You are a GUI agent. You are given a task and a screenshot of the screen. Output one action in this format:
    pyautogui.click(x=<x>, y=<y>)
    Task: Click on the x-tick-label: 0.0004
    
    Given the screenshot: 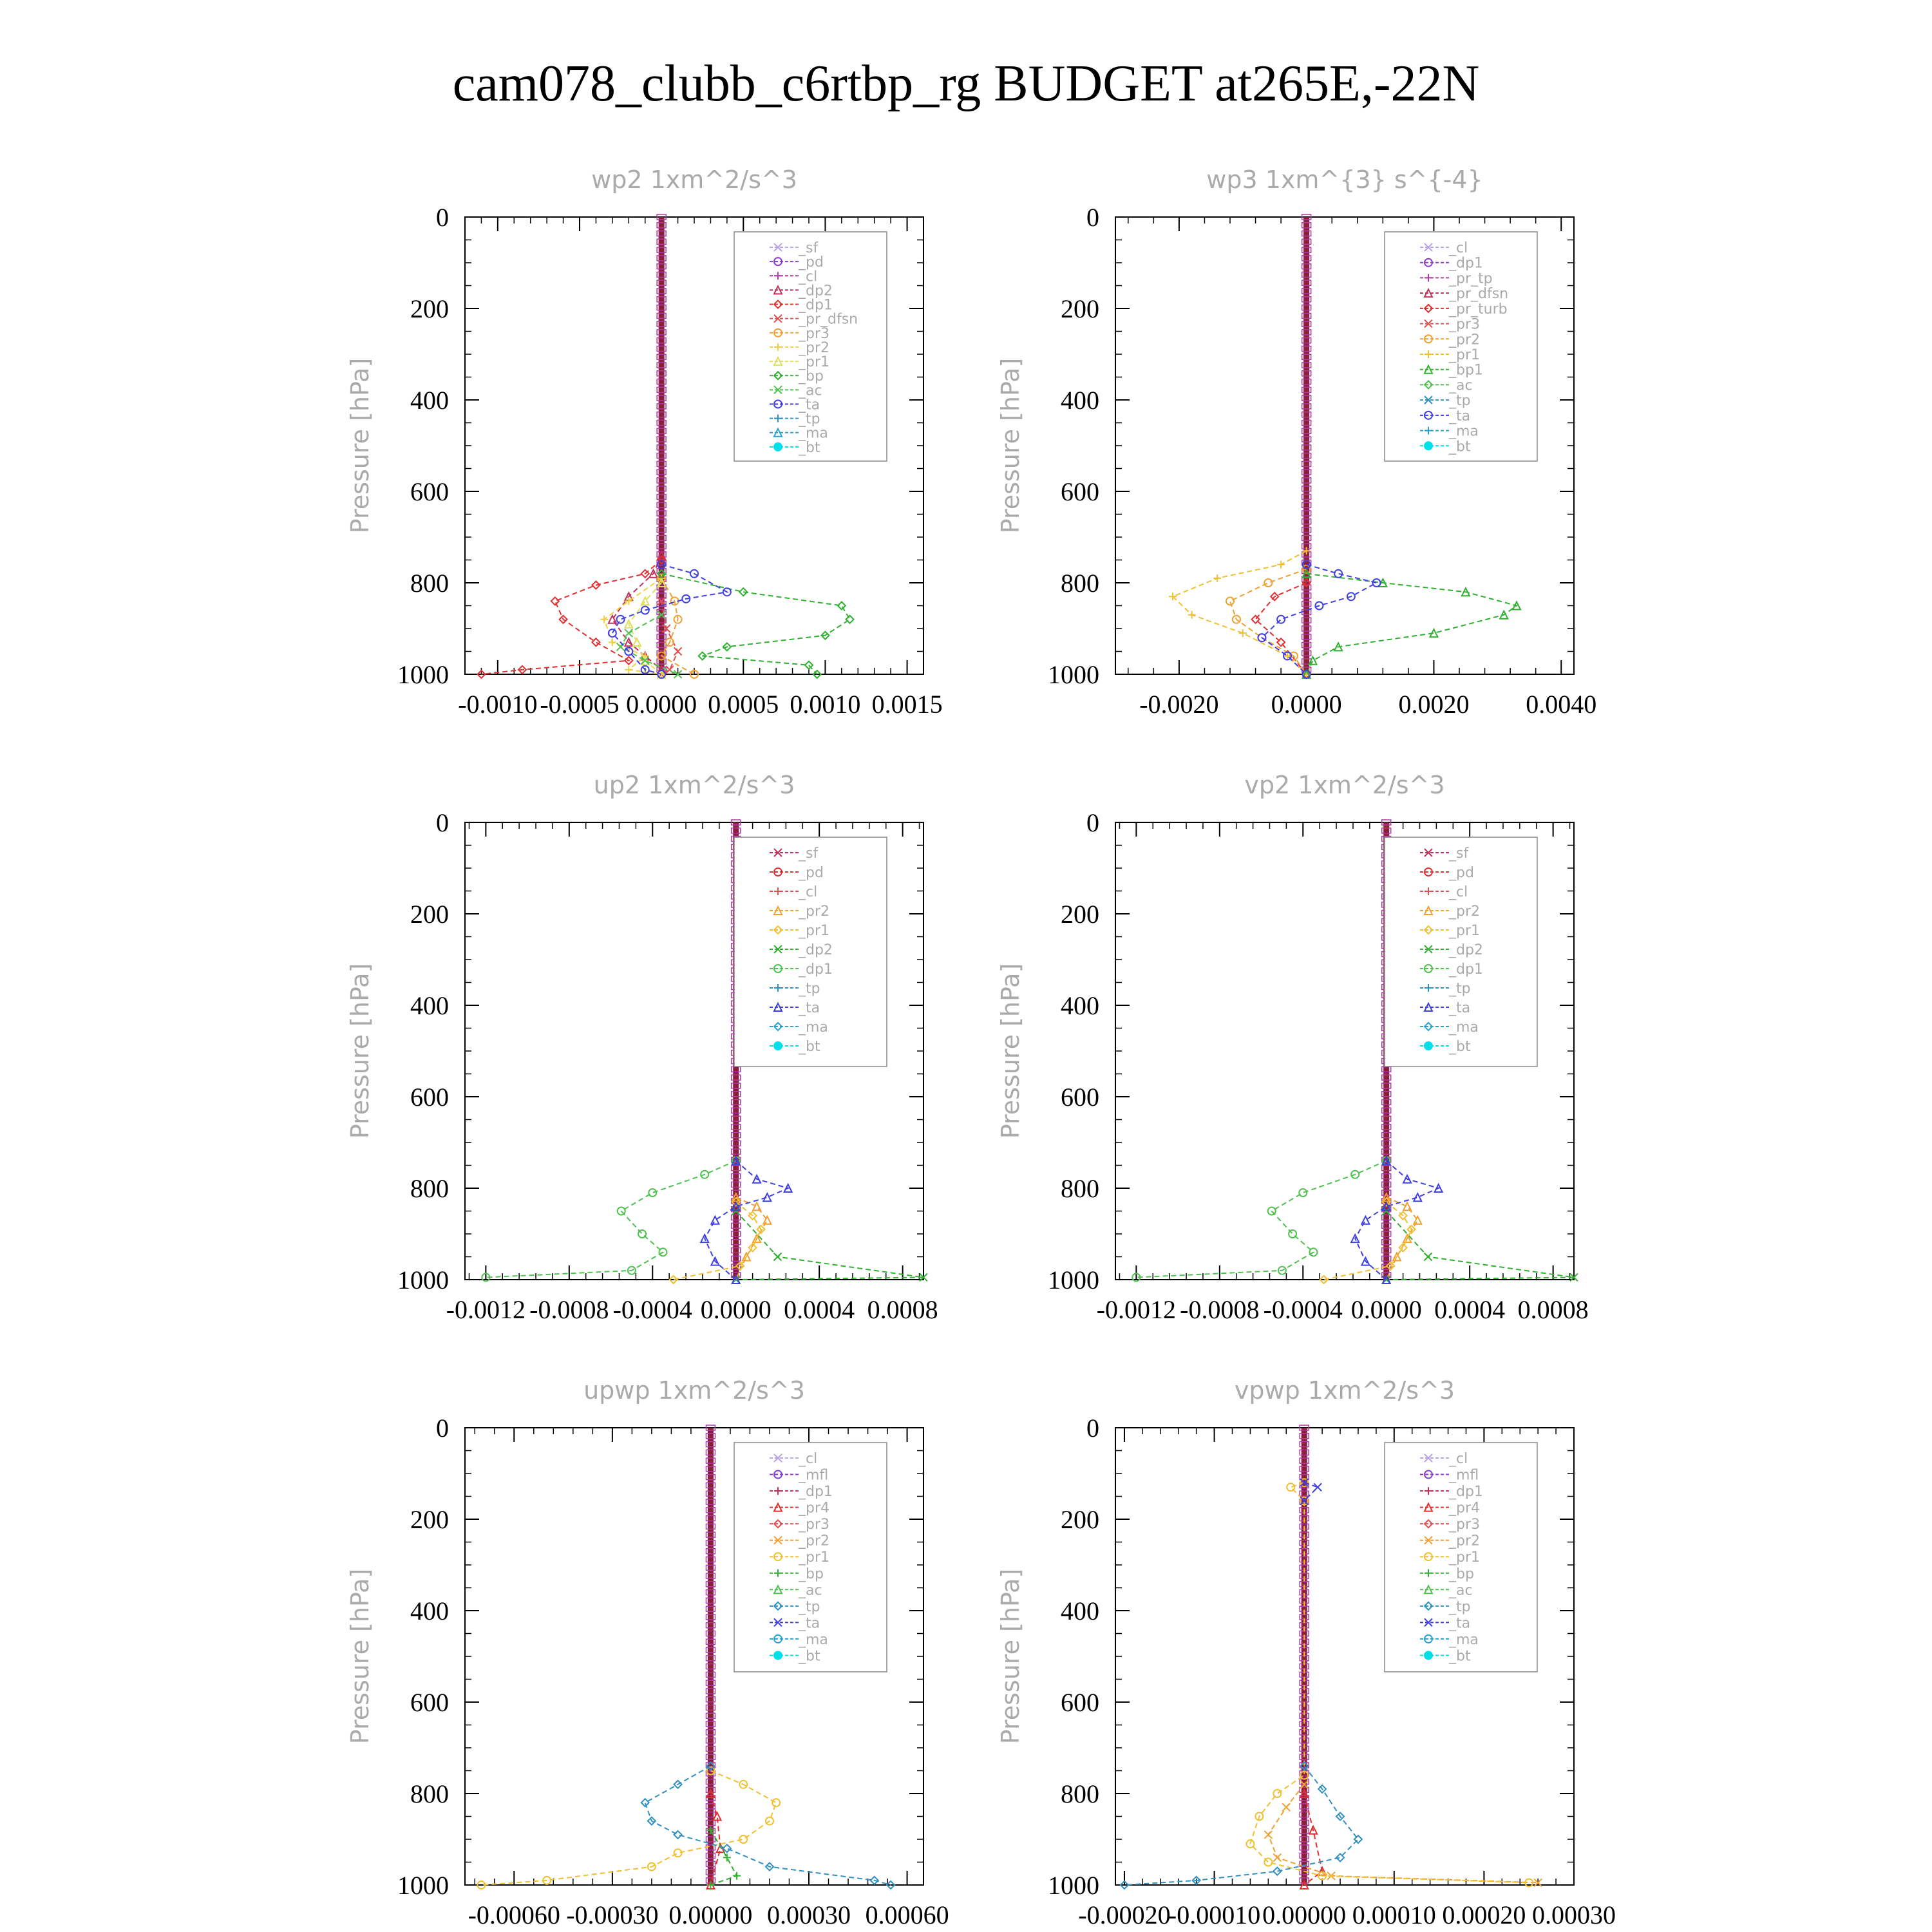 What is the action you would take?
    pyautogui.click(x=819, y=1309)
    